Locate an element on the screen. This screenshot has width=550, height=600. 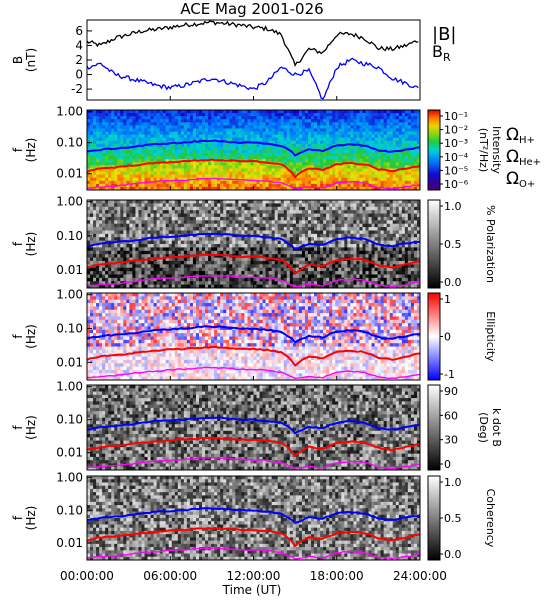
panel-kdotb: 1.00 0.10 0.01 90 60 30 0 k dot B(Deg) f(Hz) is located at coordinates (257, 425).